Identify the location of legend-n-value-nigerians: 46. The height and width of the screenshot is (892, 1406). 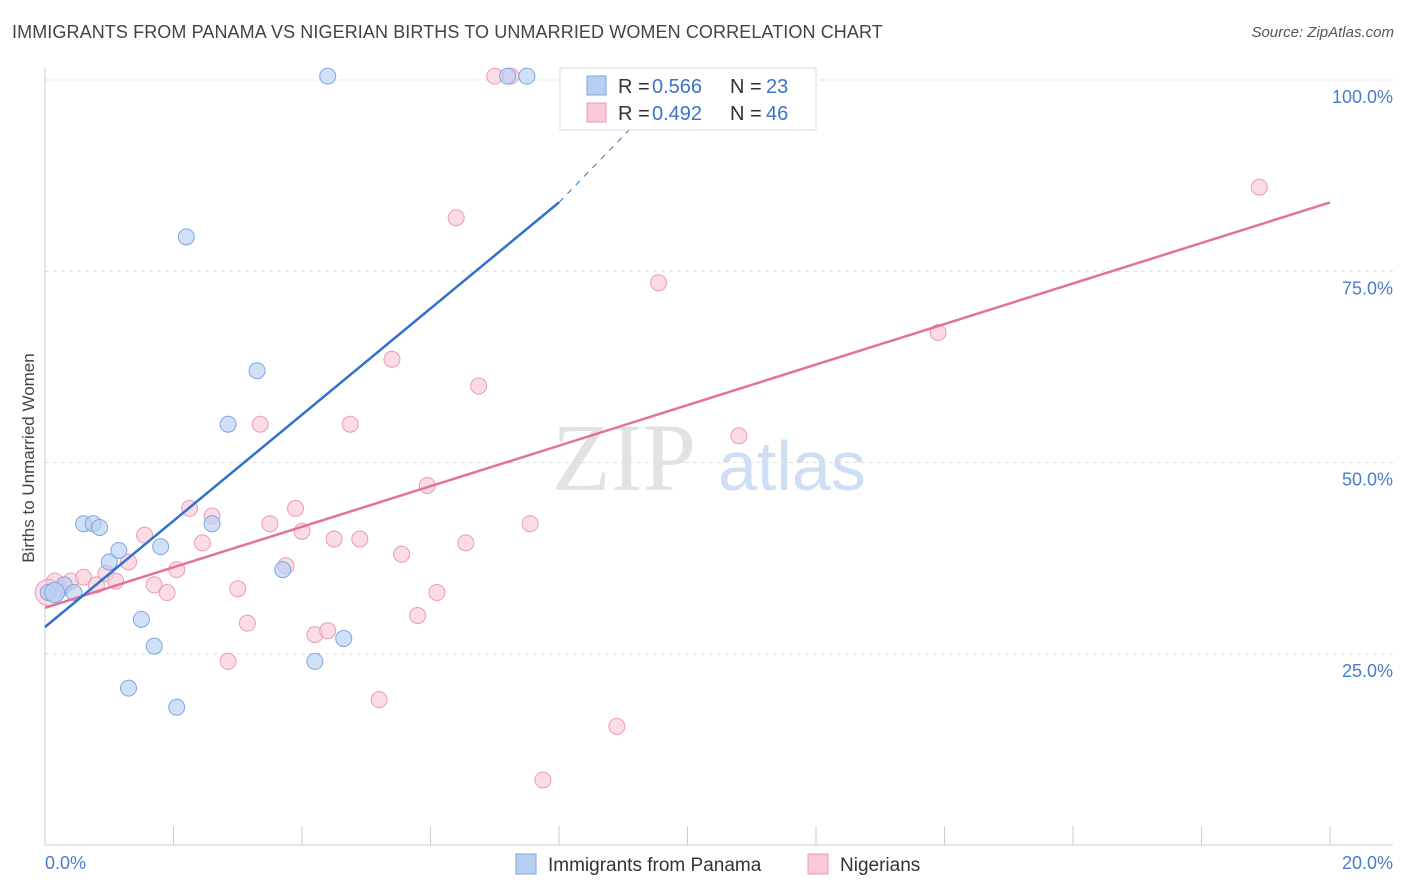
(777, 114).